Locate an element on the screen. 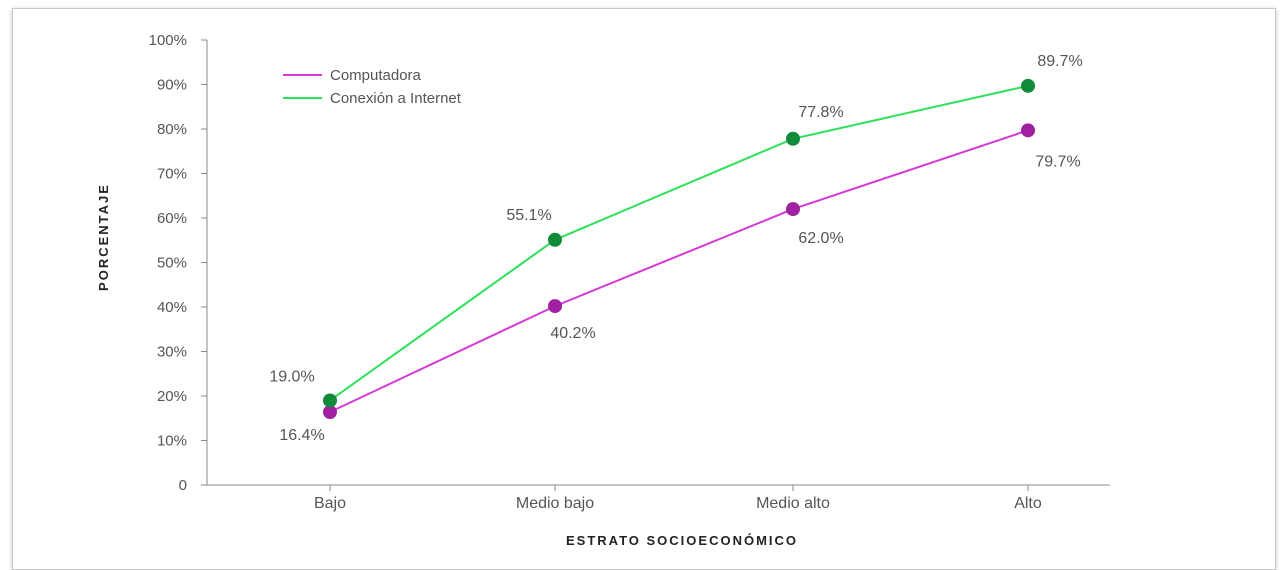 Image resolution: width=1286 pixels, height=570 pixels. x-tick-label: Medio alto is located at coordinates (793, 503).